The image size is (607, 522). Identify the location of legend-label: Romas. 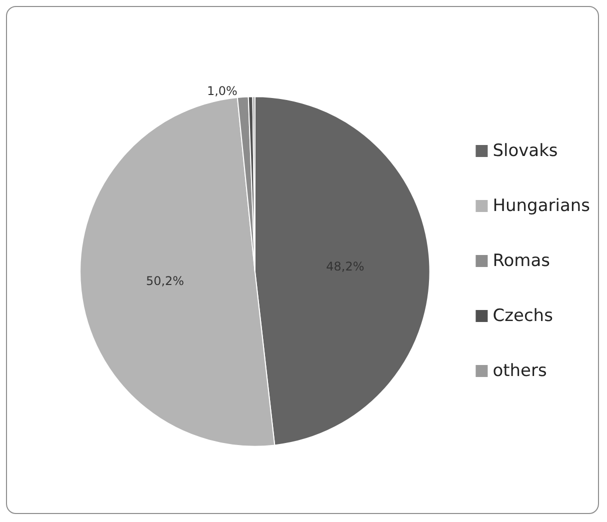
(521, 261).